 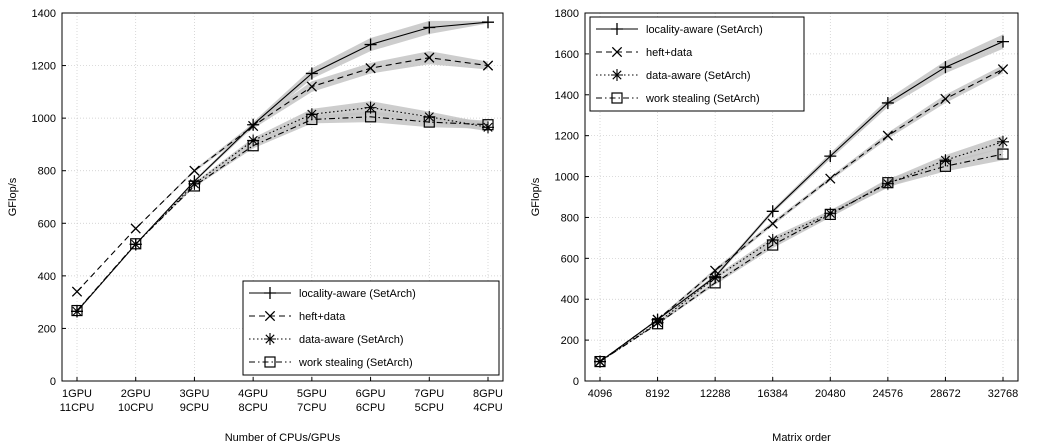 What do you see at coordinates (283, 438) in the screenshot?
I see `x-axis-label: Number of CPUs/GPUs` at bounding box center [283, 438].